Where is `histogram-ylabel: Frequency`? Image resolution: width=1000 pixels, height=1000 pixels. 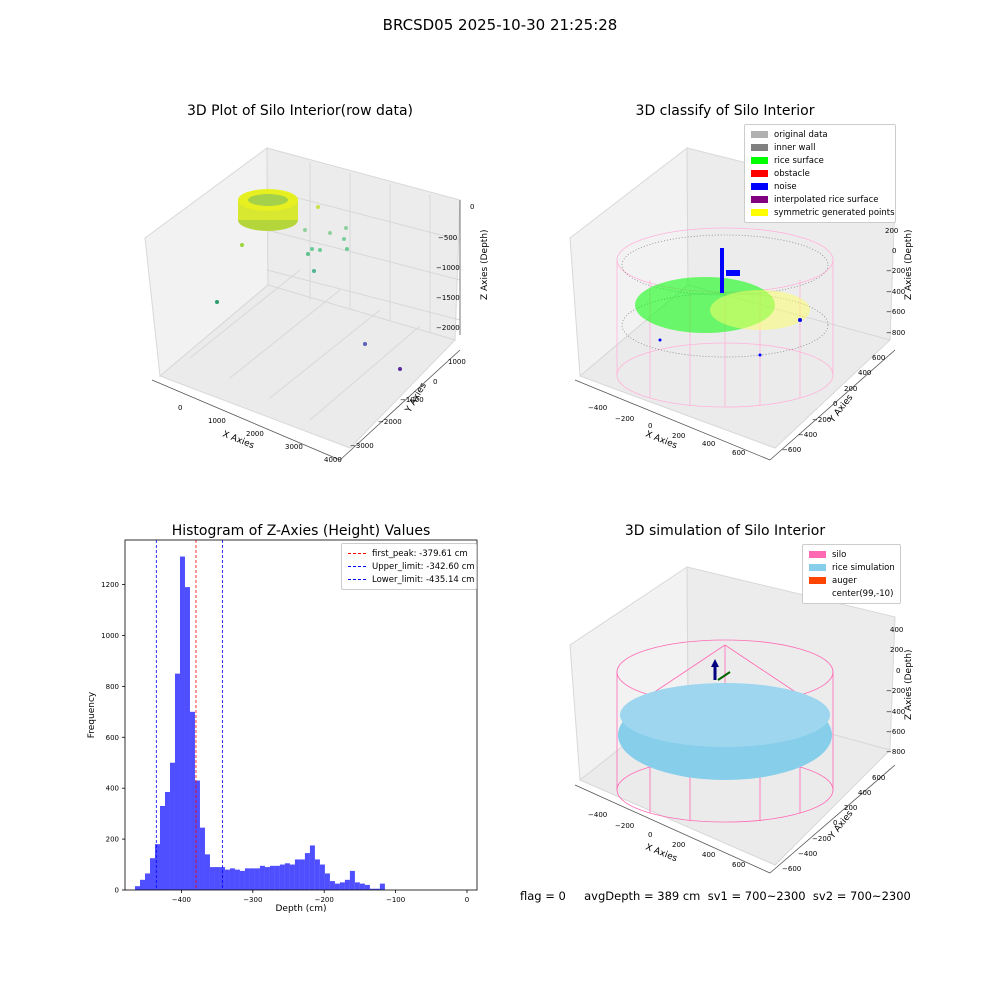
histogram-ylabel: Frequency is located at coordinates (92, 714).